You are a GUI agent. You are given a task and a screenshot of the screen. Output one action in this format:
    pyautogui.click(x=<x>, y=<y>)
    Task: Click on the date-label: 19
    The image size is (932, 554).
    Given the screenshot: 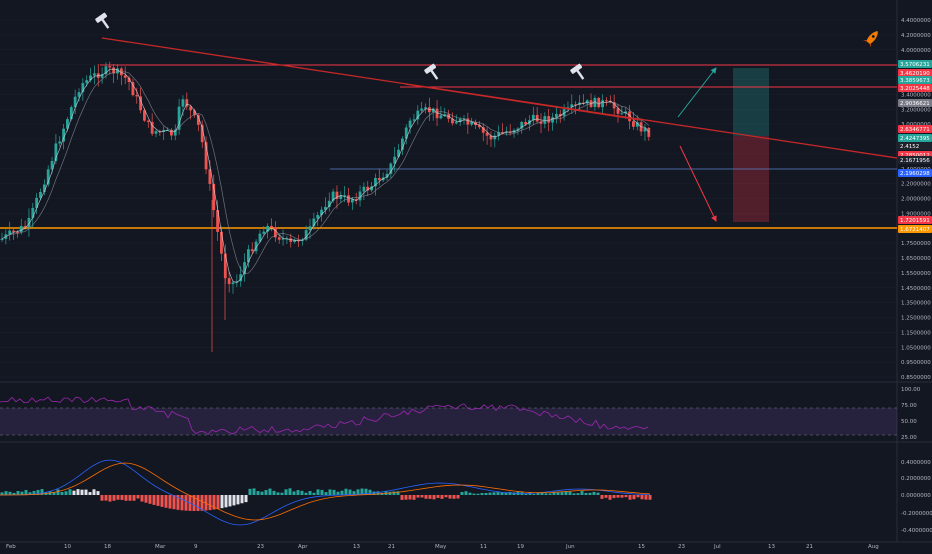 What is the action you would take?
    pyautogui.click(x=520, y=547)
    